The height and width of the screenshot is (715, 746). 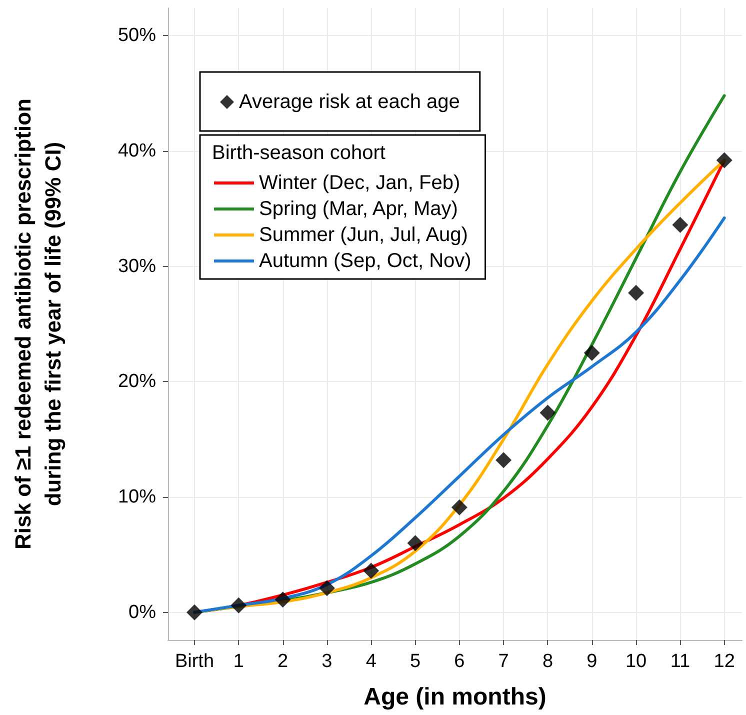 I want to click on x-tick-label: 10, so click(x=636, y=661).